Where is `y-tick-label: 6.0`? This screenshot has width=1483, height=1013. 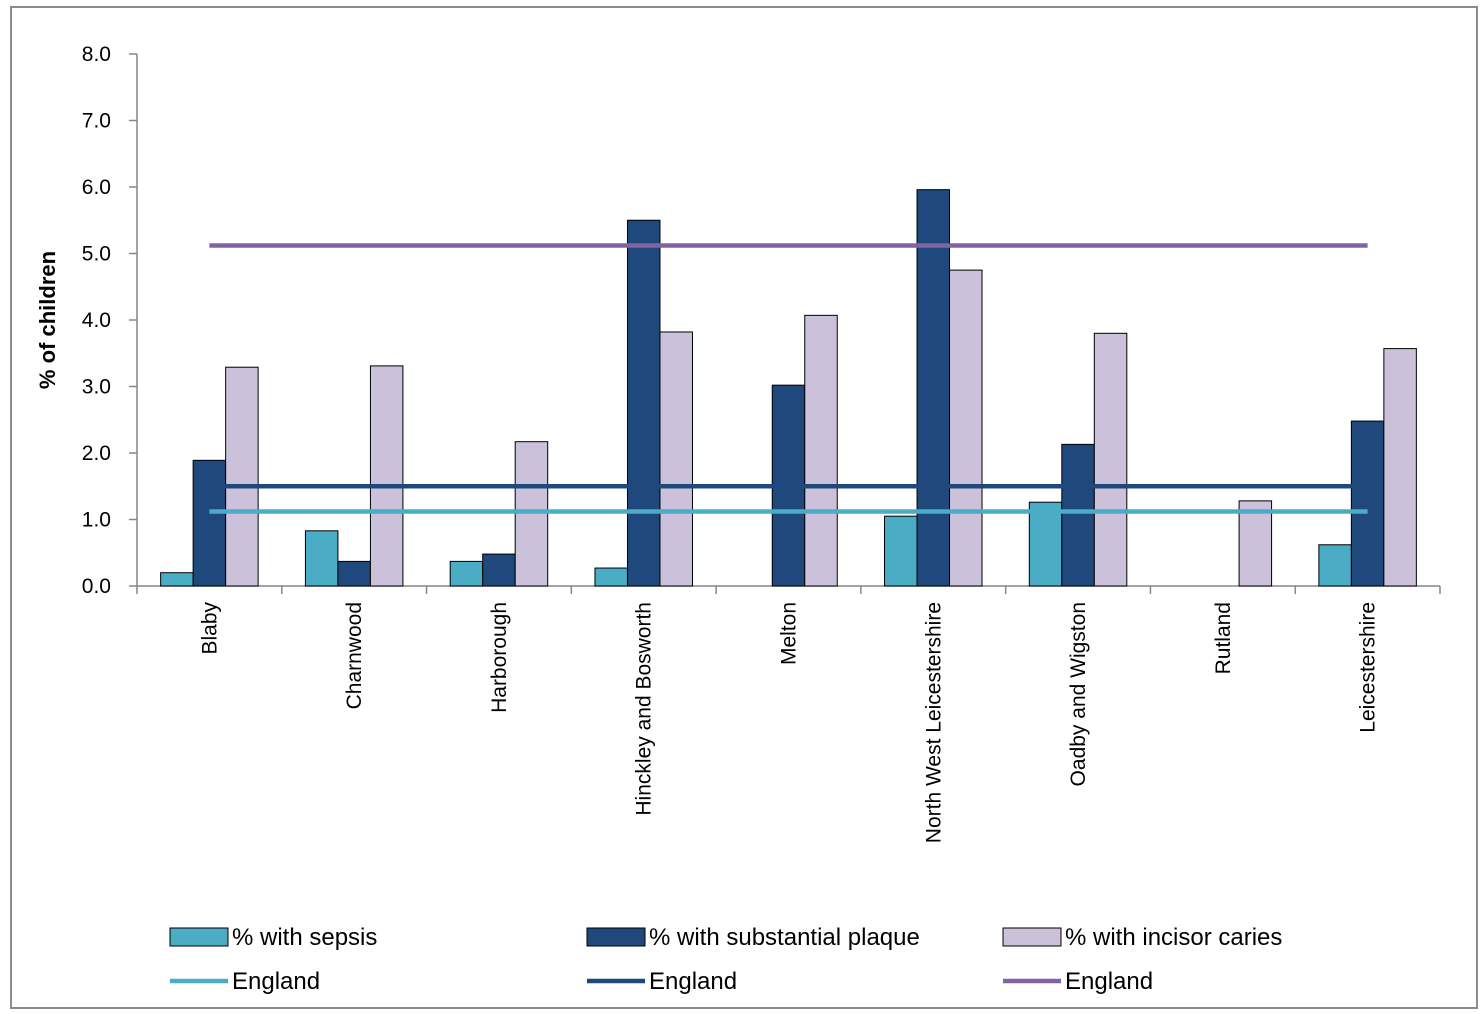 y-tick-label: 6.0 is located at coordinates (96, 187).